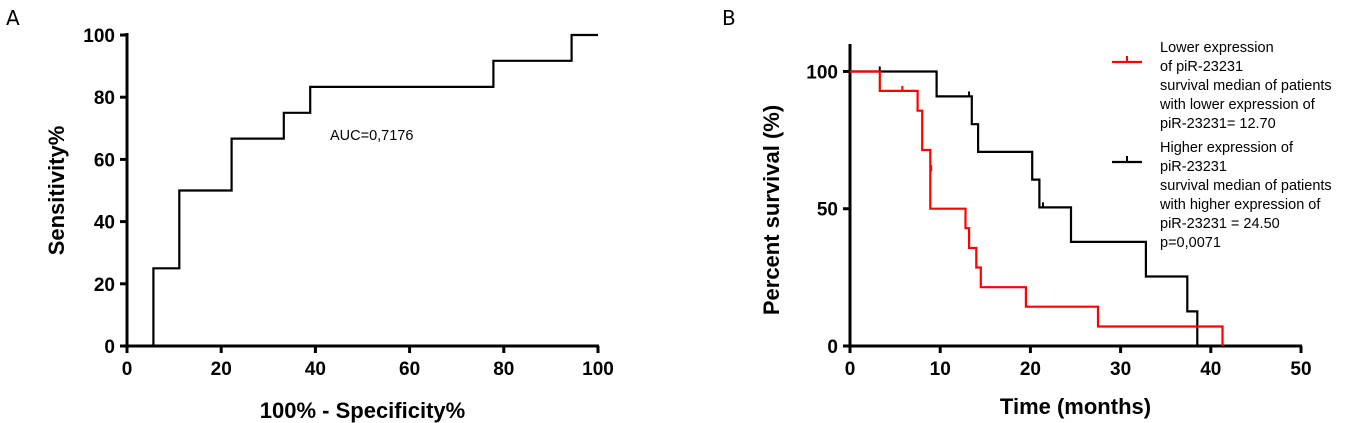 This screenshot has height=423, width=1355. I want to click on x-tick-label: 50, so click(1300, 369).